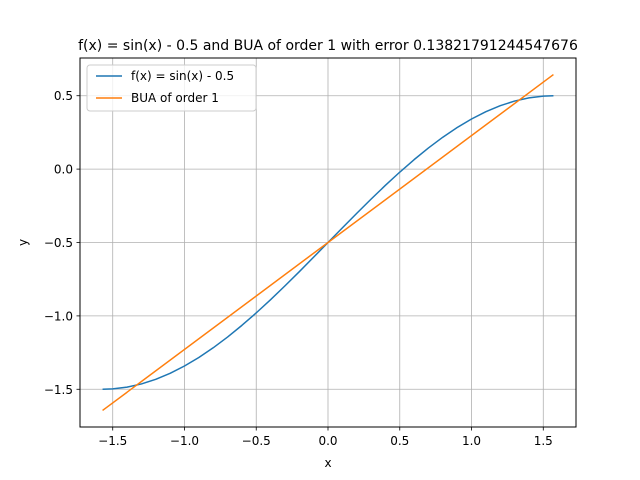 The width and height of the screenshot is (640, 480). What do you see at coordinates (184, 441) in the screenshot?
I see `x-tick-label: −1.0` at bounding box center [184, 441].